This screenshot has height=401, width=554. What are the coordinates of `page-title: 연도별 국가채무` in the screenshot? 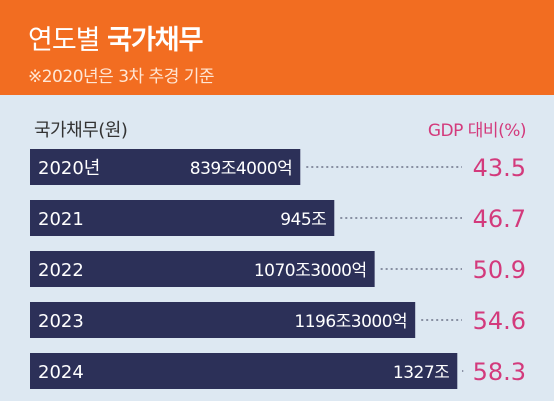 It's located at (116, 37).